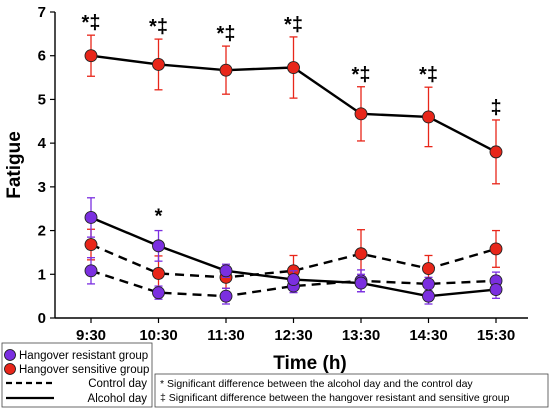 The width and height of the screenshot is (550, 410). What do you see at coordinates (310, 363) in the screenshot?
I see `x-axis-title: Time (h)` at bounding box center [310, 363].